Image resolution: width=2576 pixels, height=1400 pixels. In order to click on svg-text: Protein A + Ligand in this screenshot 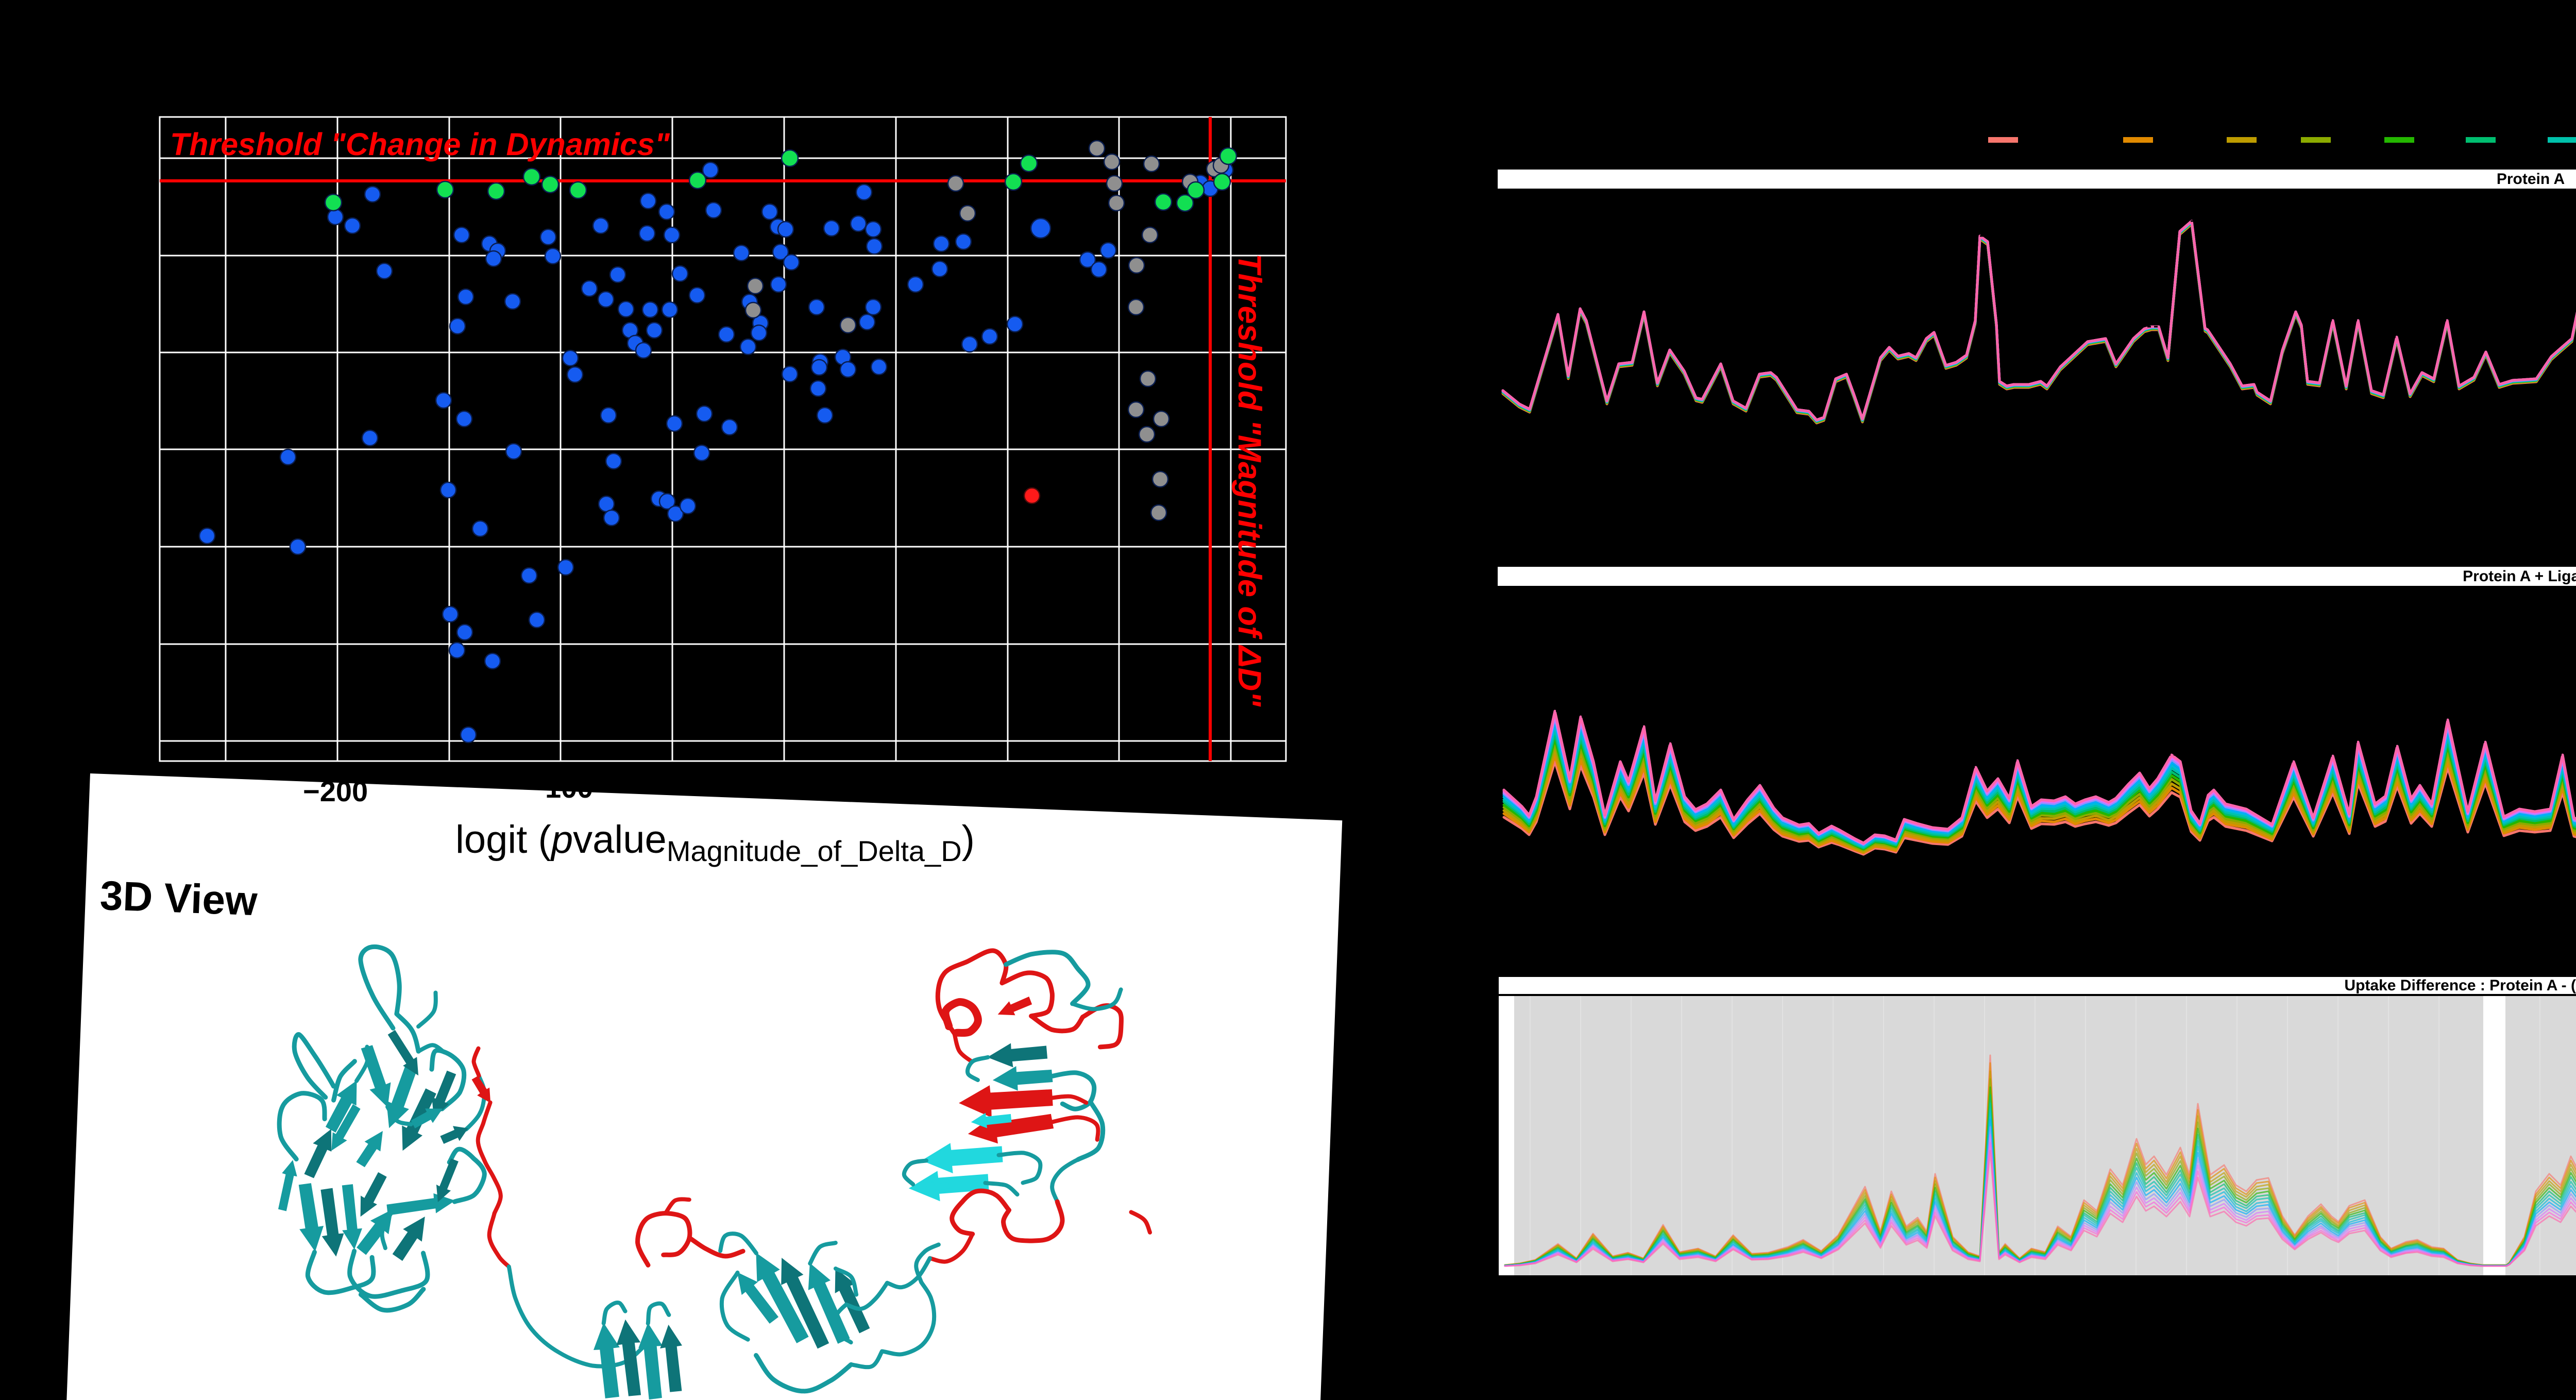, I will do `click(2519, 576)`.